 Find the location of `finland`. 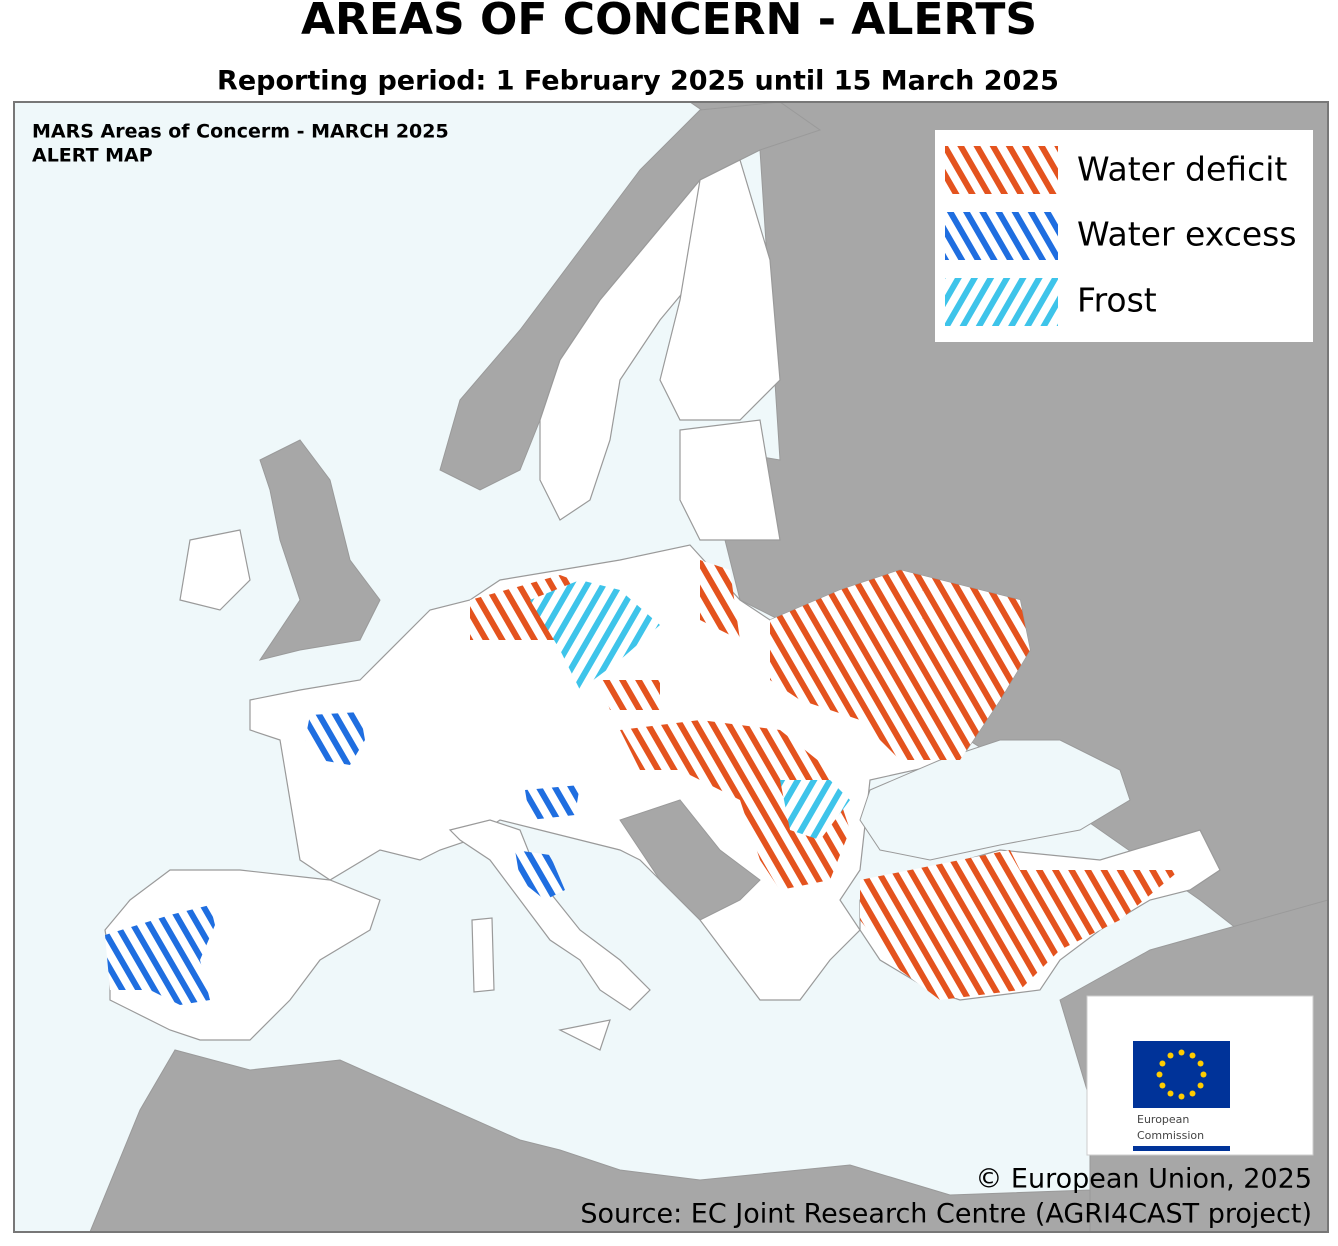

finland is located at coordinates (720, 290).